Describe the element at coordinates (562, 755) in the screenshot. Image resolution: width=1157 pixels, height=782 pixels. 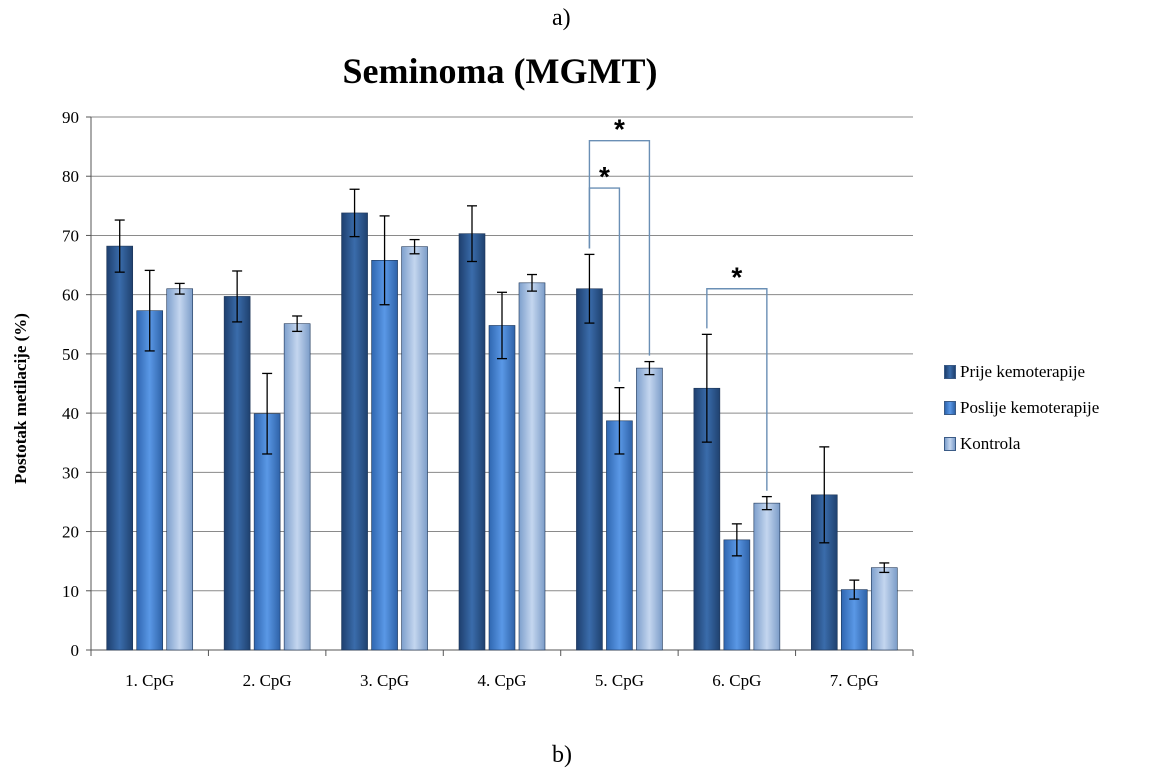
I see `caption-bottom: b)` at that location.